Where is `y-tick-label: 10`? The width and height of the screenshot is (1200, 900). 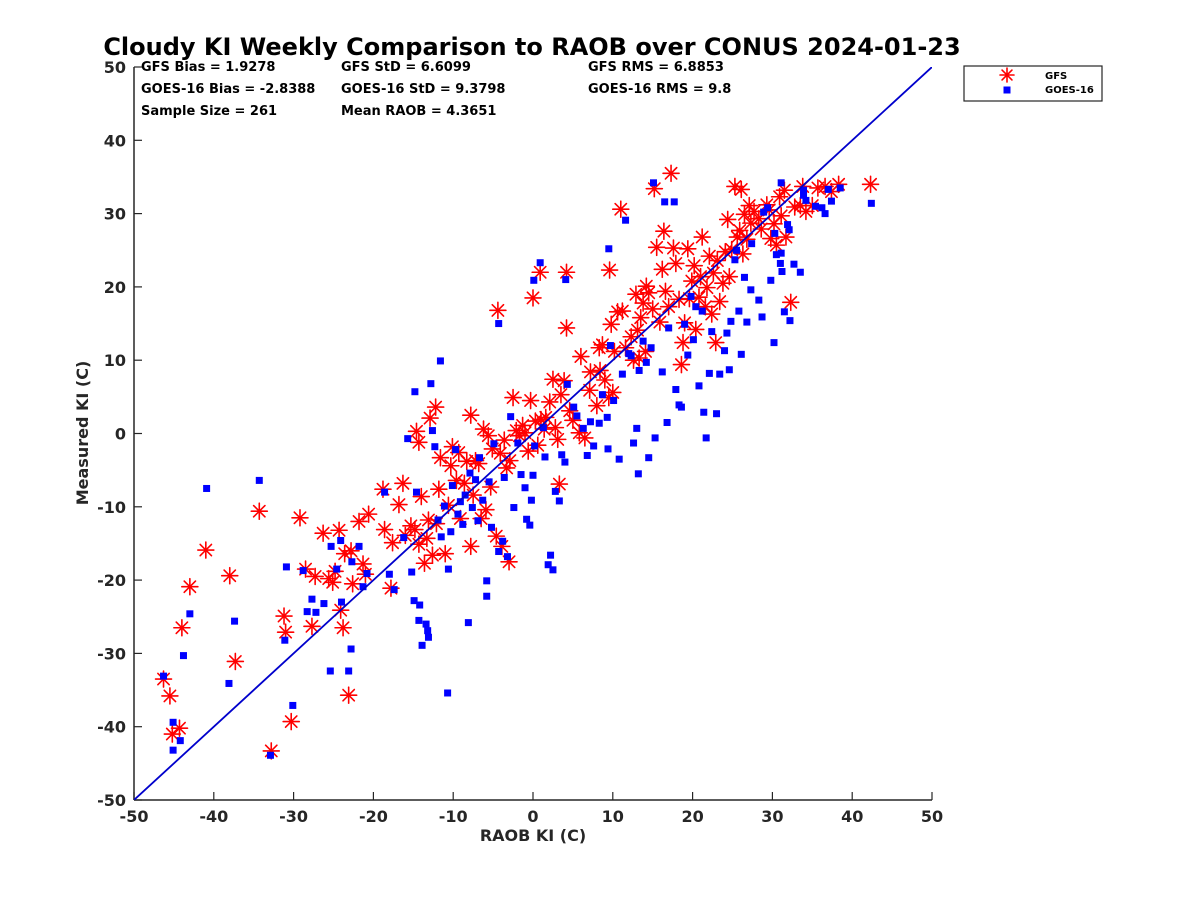
y-tick-label: 10 is located at coordinates (115, 360).